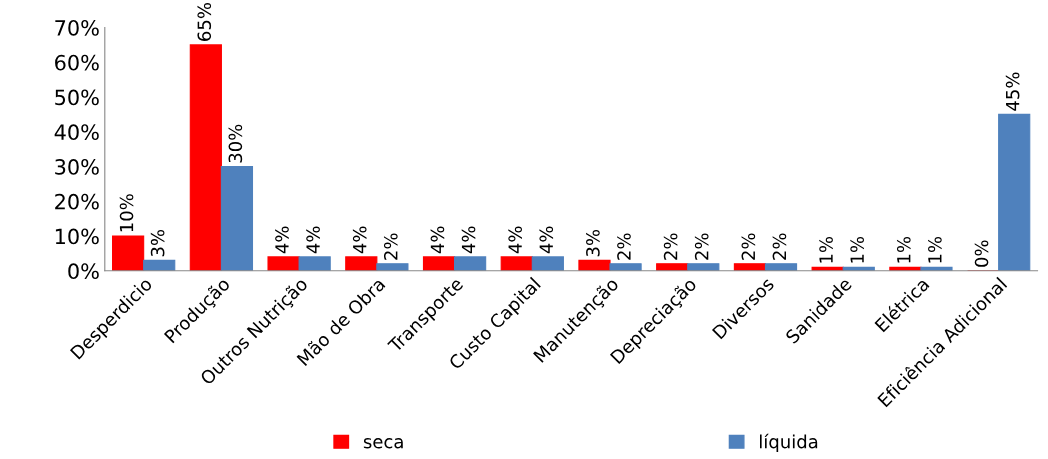  I want to click on data-label: 10%, so click(126, 213).